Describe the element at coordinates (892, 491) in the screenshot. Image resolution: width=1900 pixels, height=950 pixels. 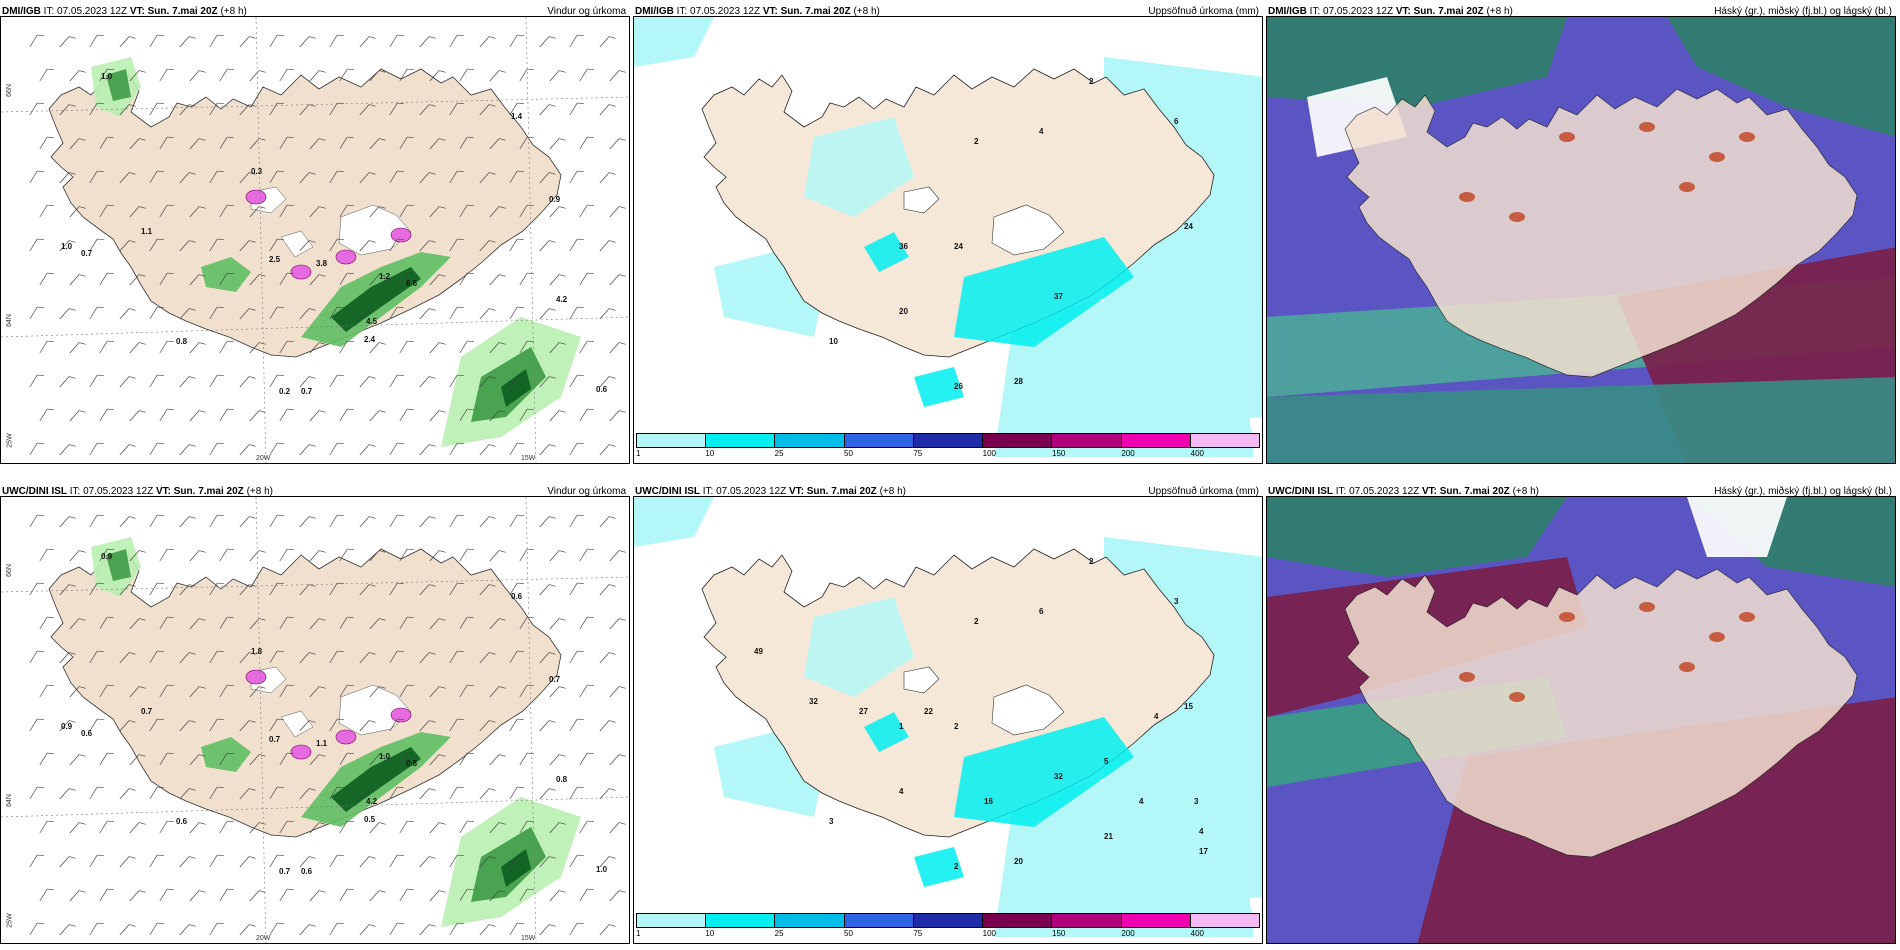
I see `lead-time: (+8 h)` at that location.